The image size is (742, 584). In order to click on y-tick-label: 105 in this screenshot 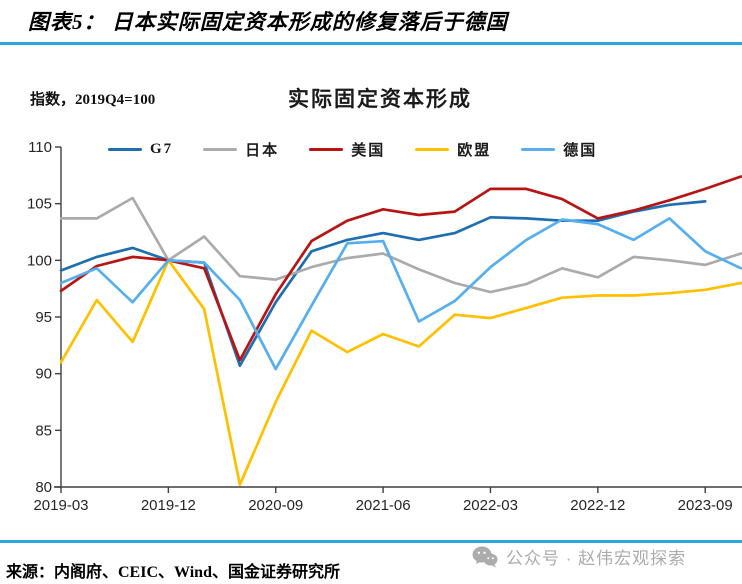, I will do `click(39, 204)`.